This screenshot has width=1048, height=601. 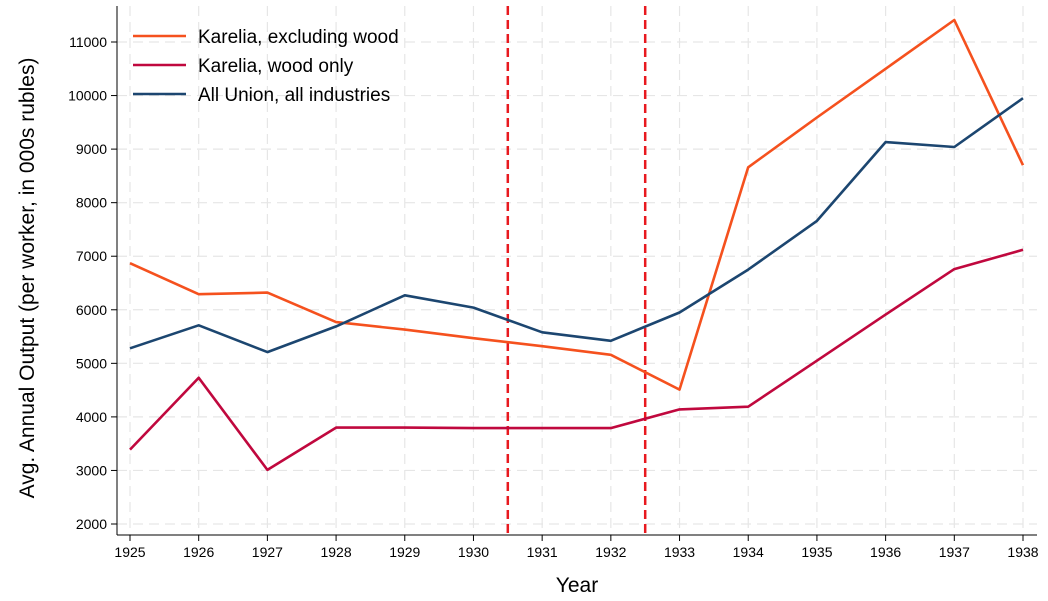 What do you see at coordinates (91, 203) in the screenshot?
I see `y-tick-label: 8000` at bounding box center [91, 203].